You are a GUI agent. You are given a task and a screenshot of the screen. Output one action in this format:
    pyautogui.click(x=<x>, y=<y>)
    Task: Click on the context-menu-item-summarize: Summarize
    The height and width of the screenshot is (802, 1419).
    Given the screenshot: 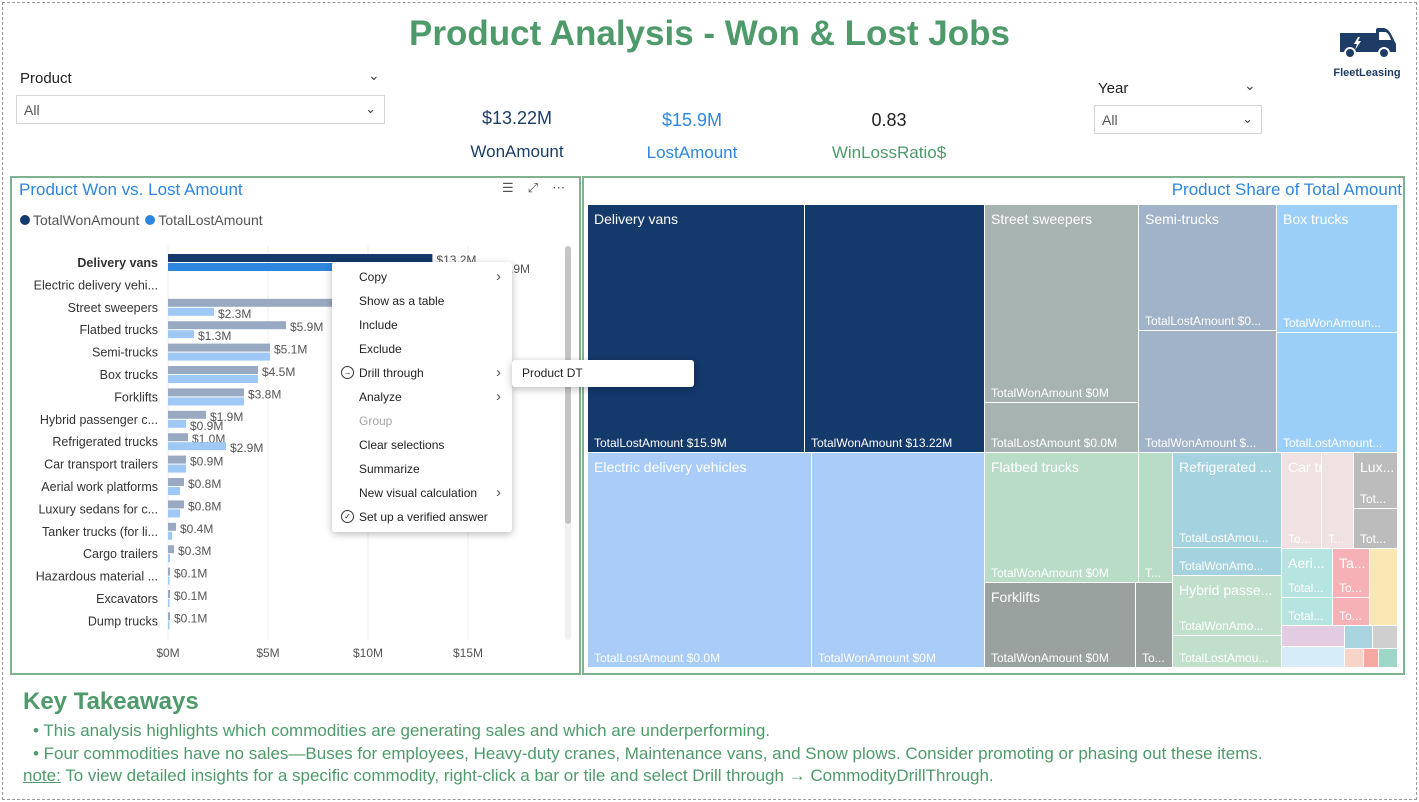 What is the action you would take?
    pyautogui.click(x=422, y=469)
    